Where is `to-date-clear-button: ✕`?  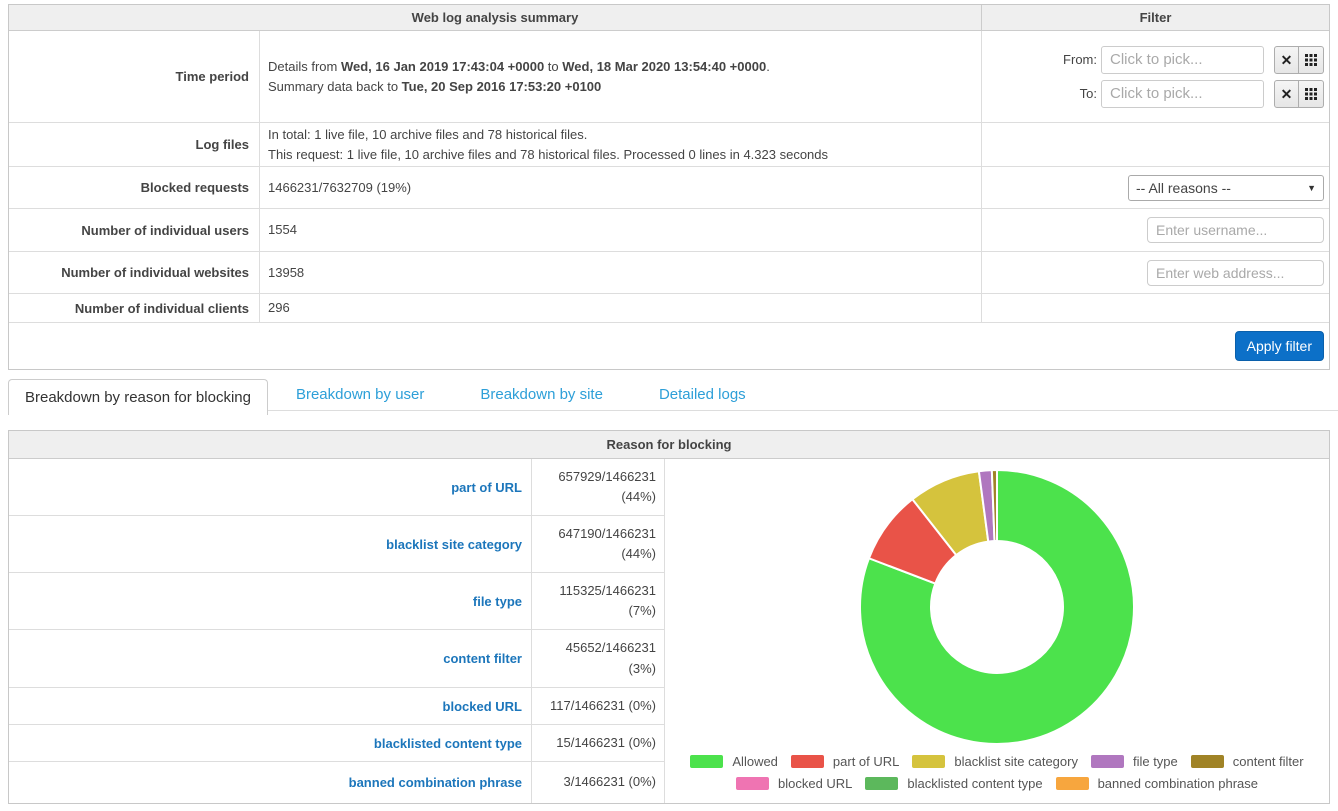 to-date-clear-button: ✕ is located at coordinates (1286, 94).